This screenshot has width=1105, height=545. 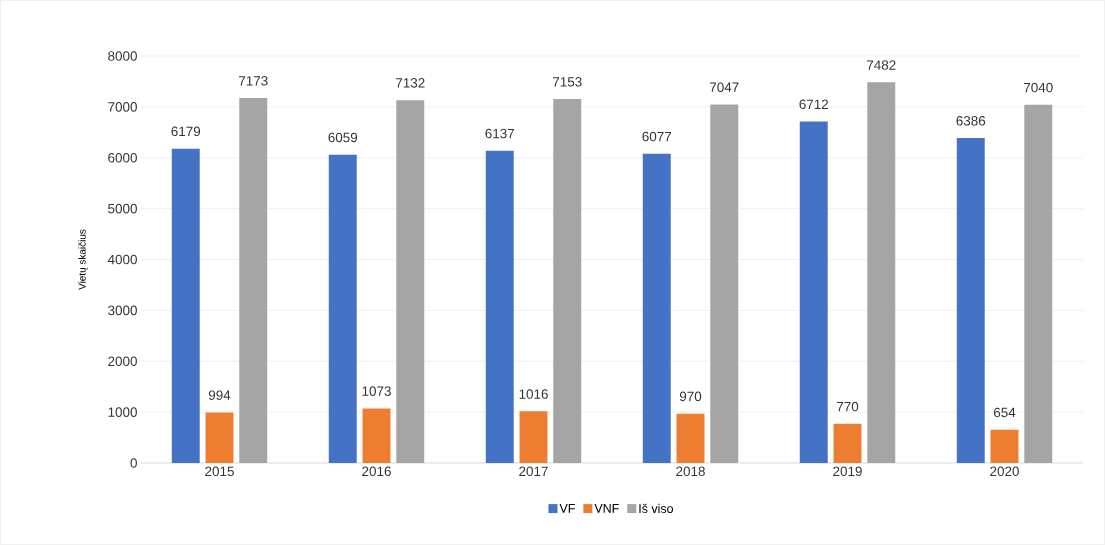 What do you see at coordinates (690, 471) in the screenshot?
I see `x-tick-label: 2018` at bounding box center [690, 471].